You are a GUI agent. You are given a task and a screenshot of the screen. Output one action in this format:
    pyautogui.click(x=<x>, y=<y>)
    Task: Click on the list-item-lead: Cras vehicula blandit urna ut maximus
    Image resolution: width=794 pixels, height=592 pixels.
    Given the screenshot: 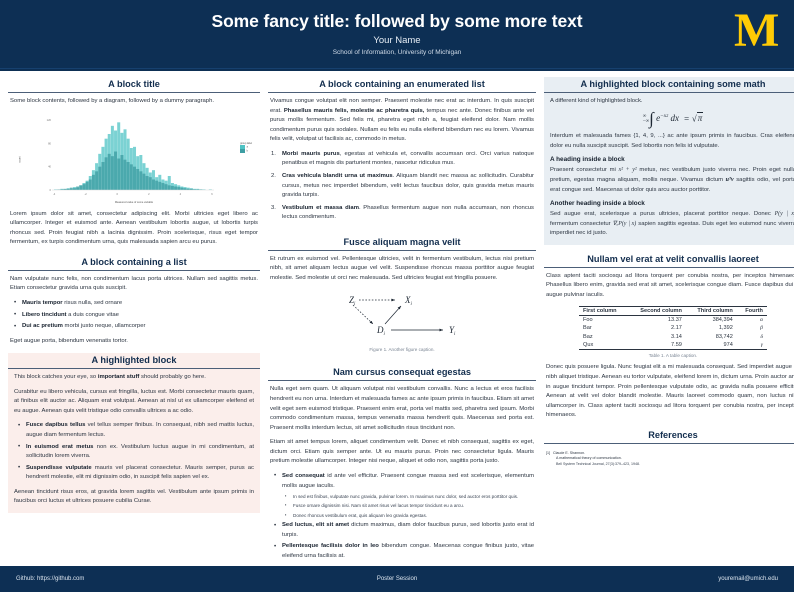 What is the action you would take?
    pyautogui.click(x=337, y=175)
    